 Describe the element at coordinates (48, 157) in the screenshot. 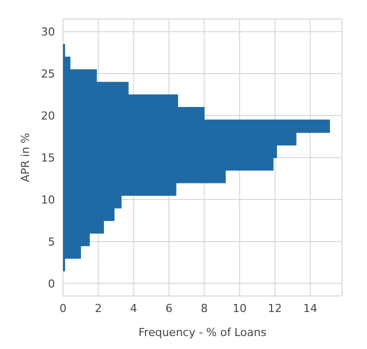

I see `y-tick-label: 15` at that location.